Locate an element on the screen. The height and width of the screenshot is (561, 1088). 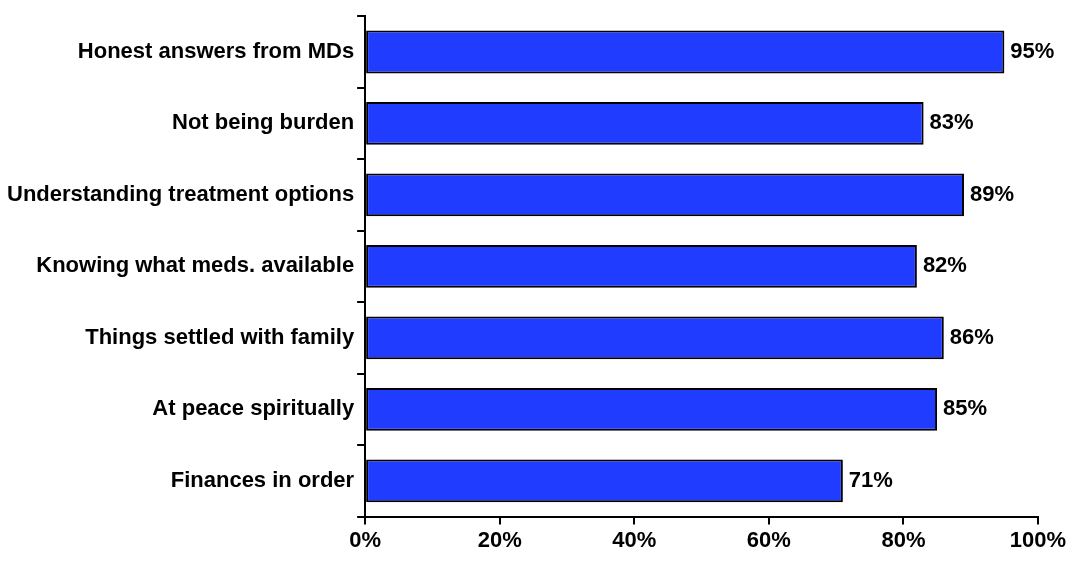
y-tick-label: Finances in order is located at coordinates (262, 479).